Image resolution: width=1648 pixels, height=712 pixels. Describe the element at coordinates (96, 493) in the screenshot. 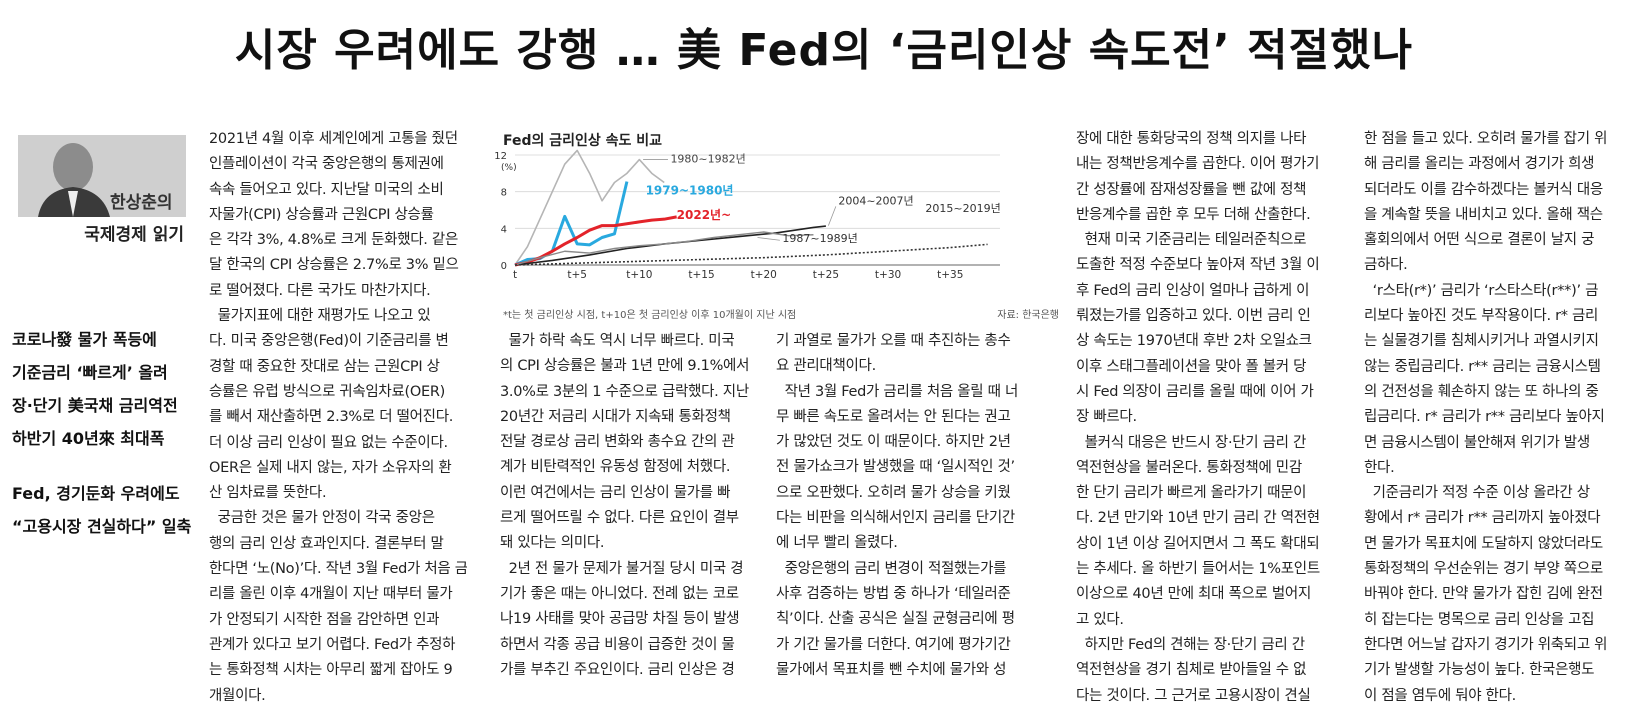

I see `subhead-line: Fed, 경기둔화 우려에도` at that location.